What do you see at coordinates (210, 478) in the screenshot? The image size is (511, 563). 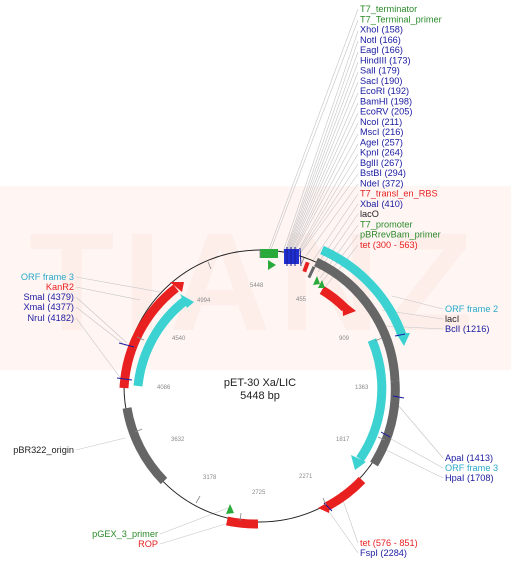 I see `scale-label: 3178` at bounding box center [210, 478].